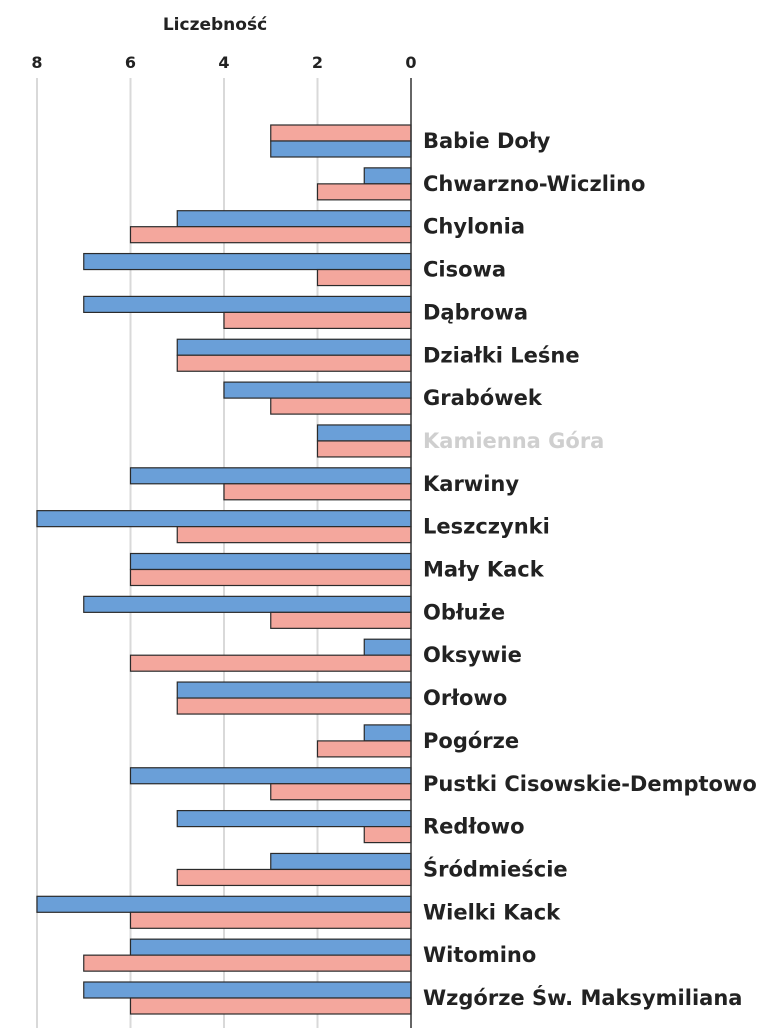 The image size is (774, 1031). I want to click on category-label-8: Karwiny, so click(471, 484).